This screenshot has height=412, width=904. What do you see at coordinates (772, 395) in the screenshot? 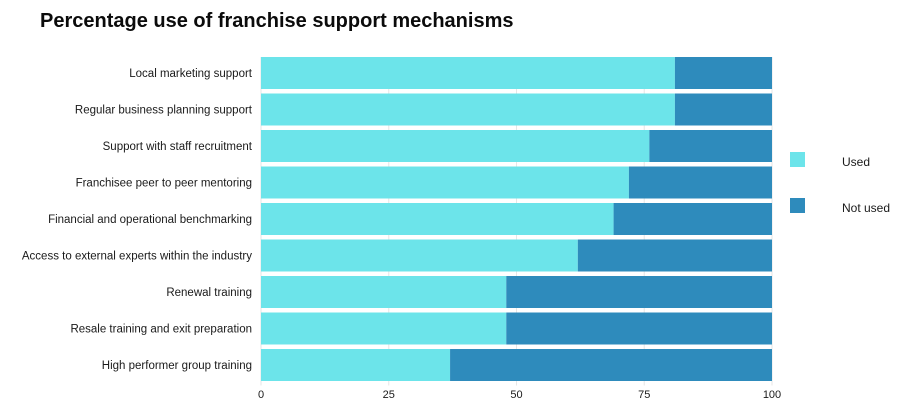
I see `x-tick-label: 100` at bounding box center [772, 395].